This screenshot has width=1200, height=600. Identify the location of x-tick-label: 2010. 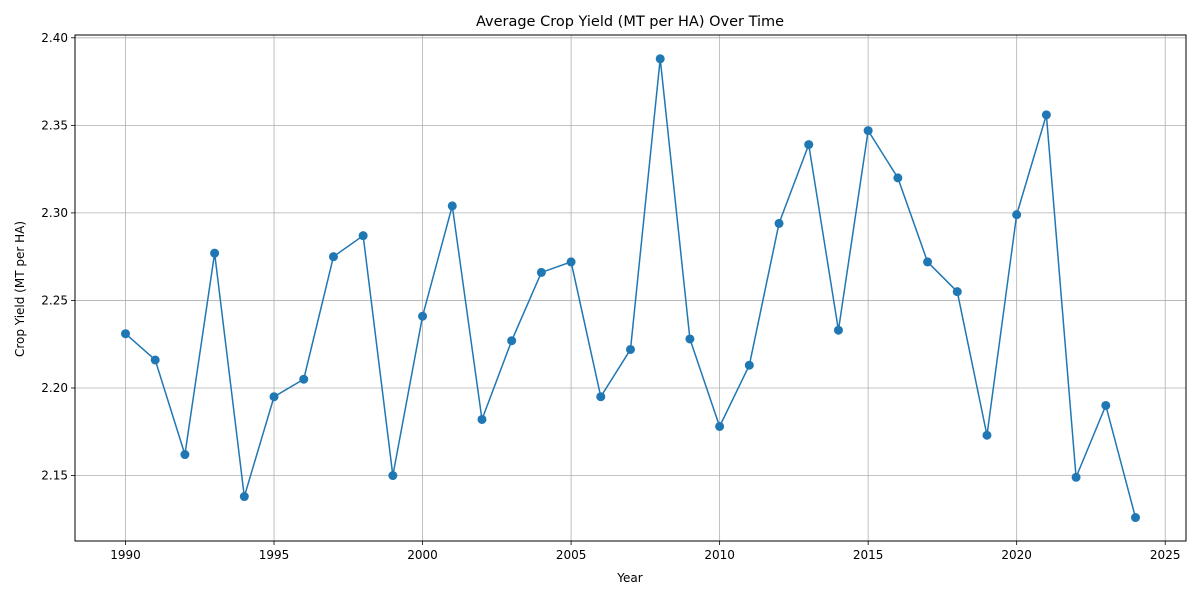
(719, 555).